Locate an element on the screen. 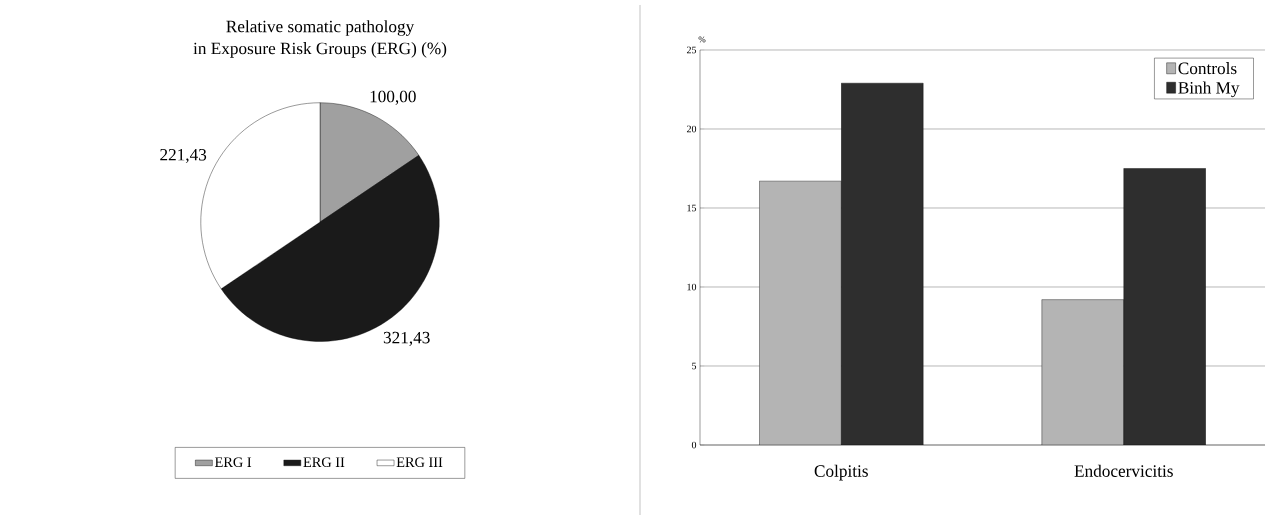 This screenshot has height=520, width=1282. y-tick-label: 20 is located at coordinates (691, 129).